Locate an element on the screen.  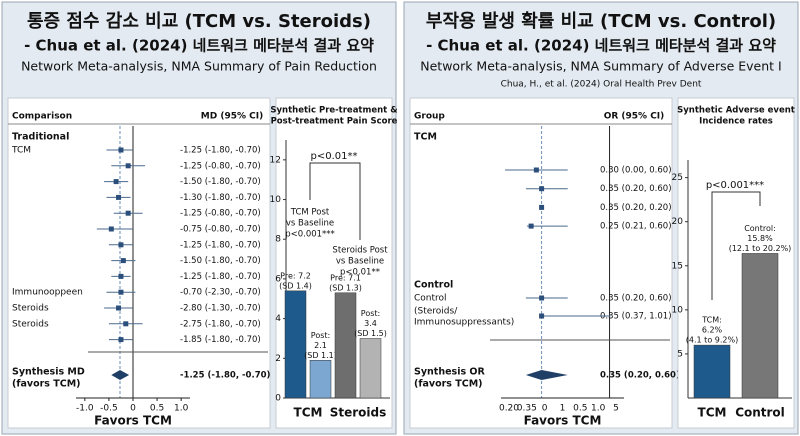
x-tick-label: 0.5 is located at coordinates (157, 409).